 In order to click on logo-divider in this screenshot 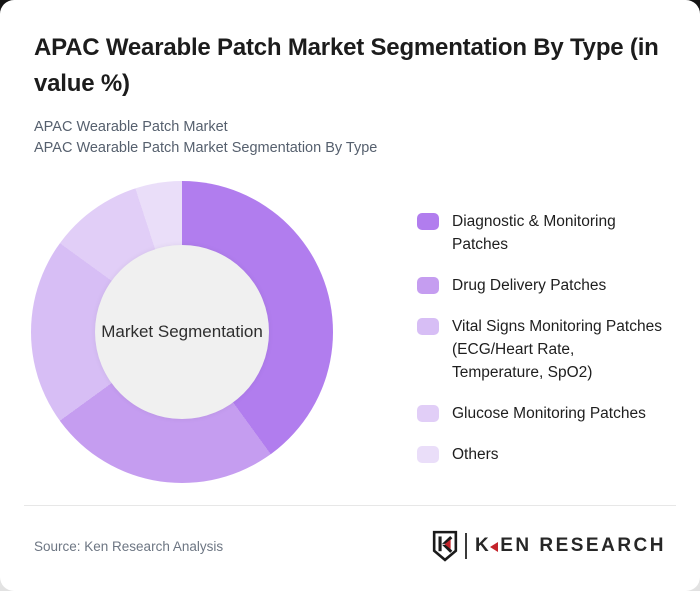, I will do `click(465, 546)`.